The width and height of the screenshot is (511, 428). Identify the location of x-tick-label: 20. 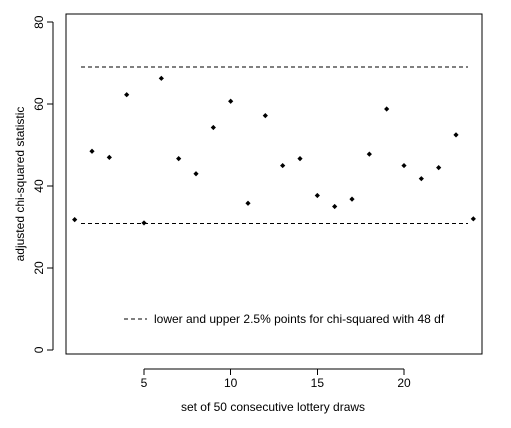
(404, 383).